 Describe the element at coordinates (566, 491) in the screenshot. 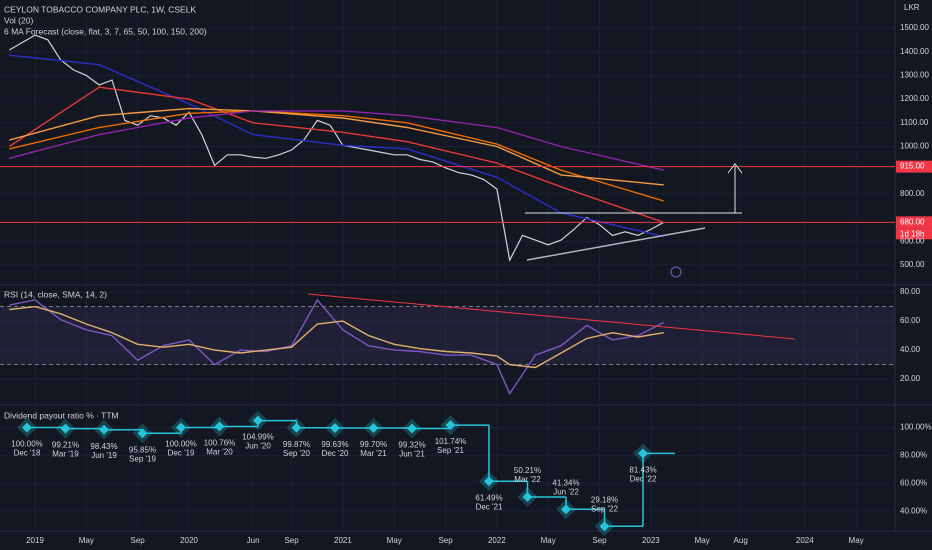

I see `category-label: Jun '22` at that location.